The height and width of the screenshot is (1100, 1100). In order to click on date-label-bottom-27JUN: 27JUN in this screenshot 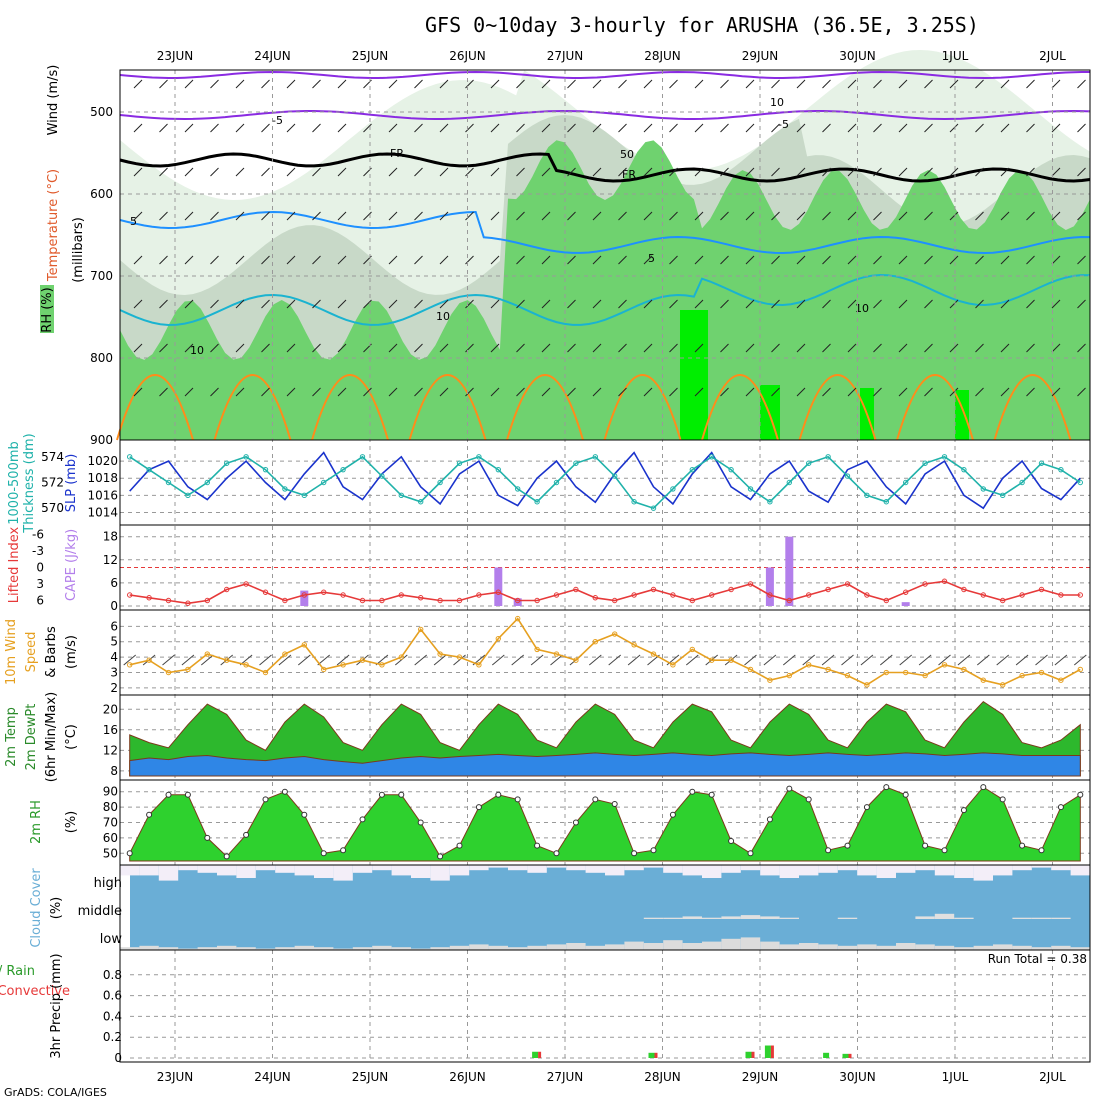, I will do `click(565, 1077)`.